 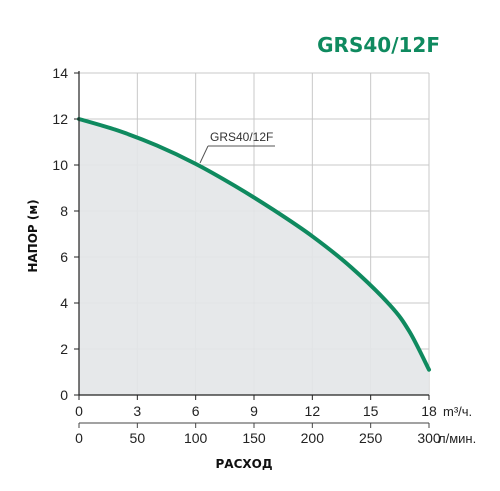 I want to click on y-tick-label: 6, so click(x=64, y=257).